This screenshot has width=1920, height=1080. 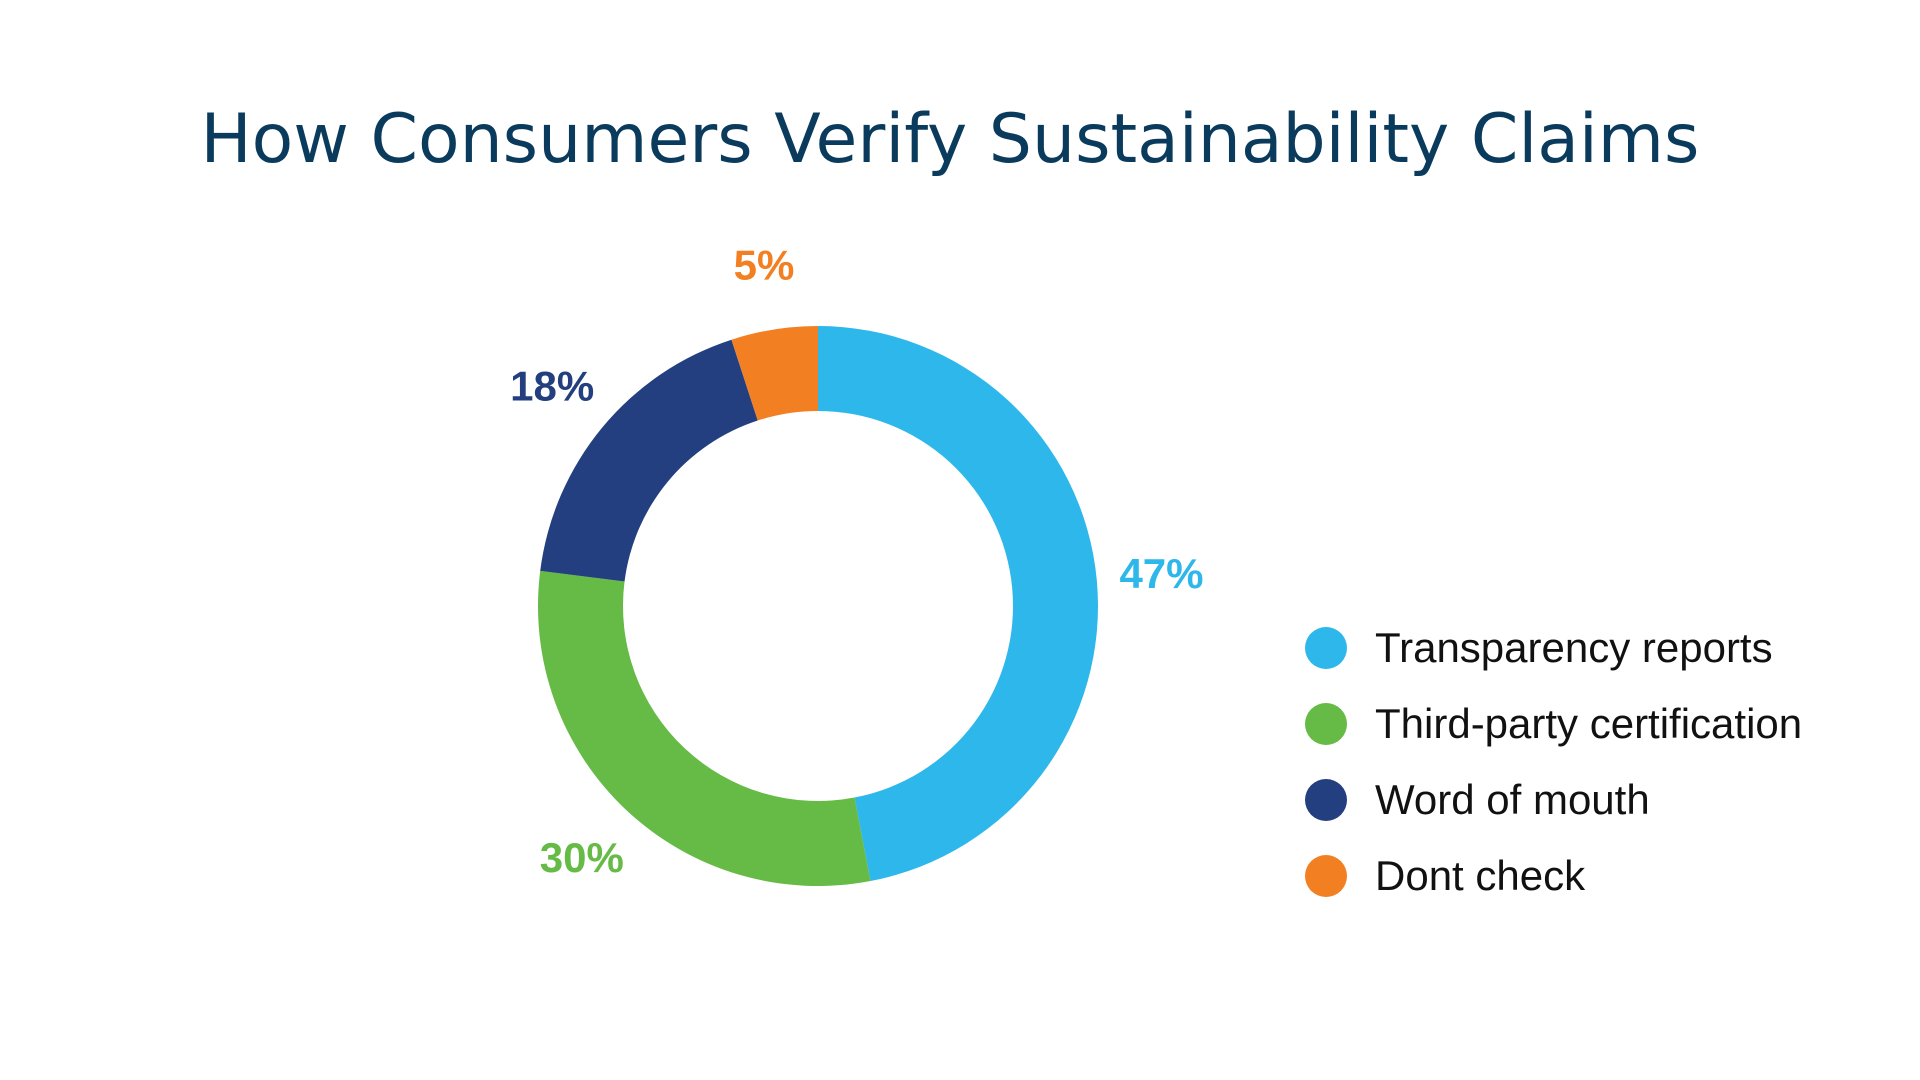 I want to click on donut-slice-third-party-certification, so click(x=704, y=728).